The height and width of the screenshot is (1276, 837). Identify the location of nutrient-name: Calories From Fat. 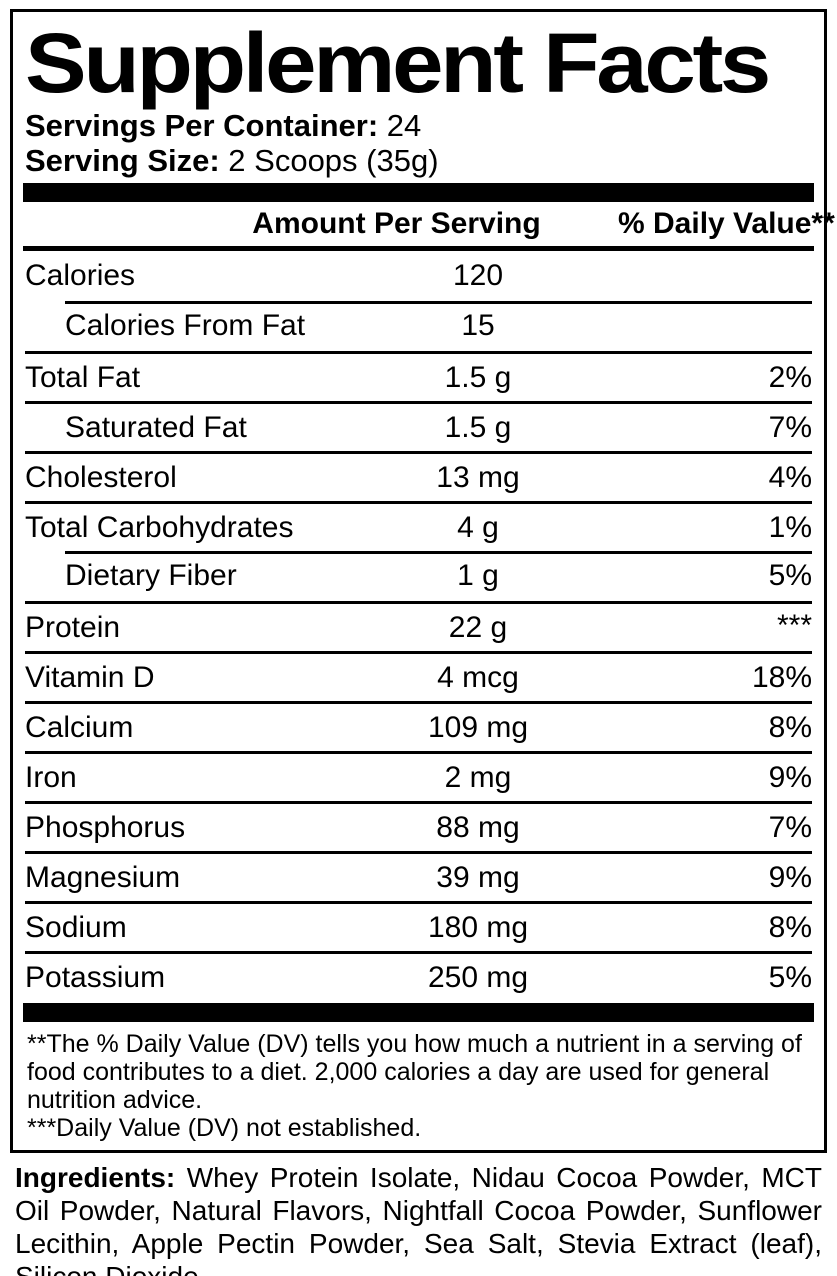
(185, 325).